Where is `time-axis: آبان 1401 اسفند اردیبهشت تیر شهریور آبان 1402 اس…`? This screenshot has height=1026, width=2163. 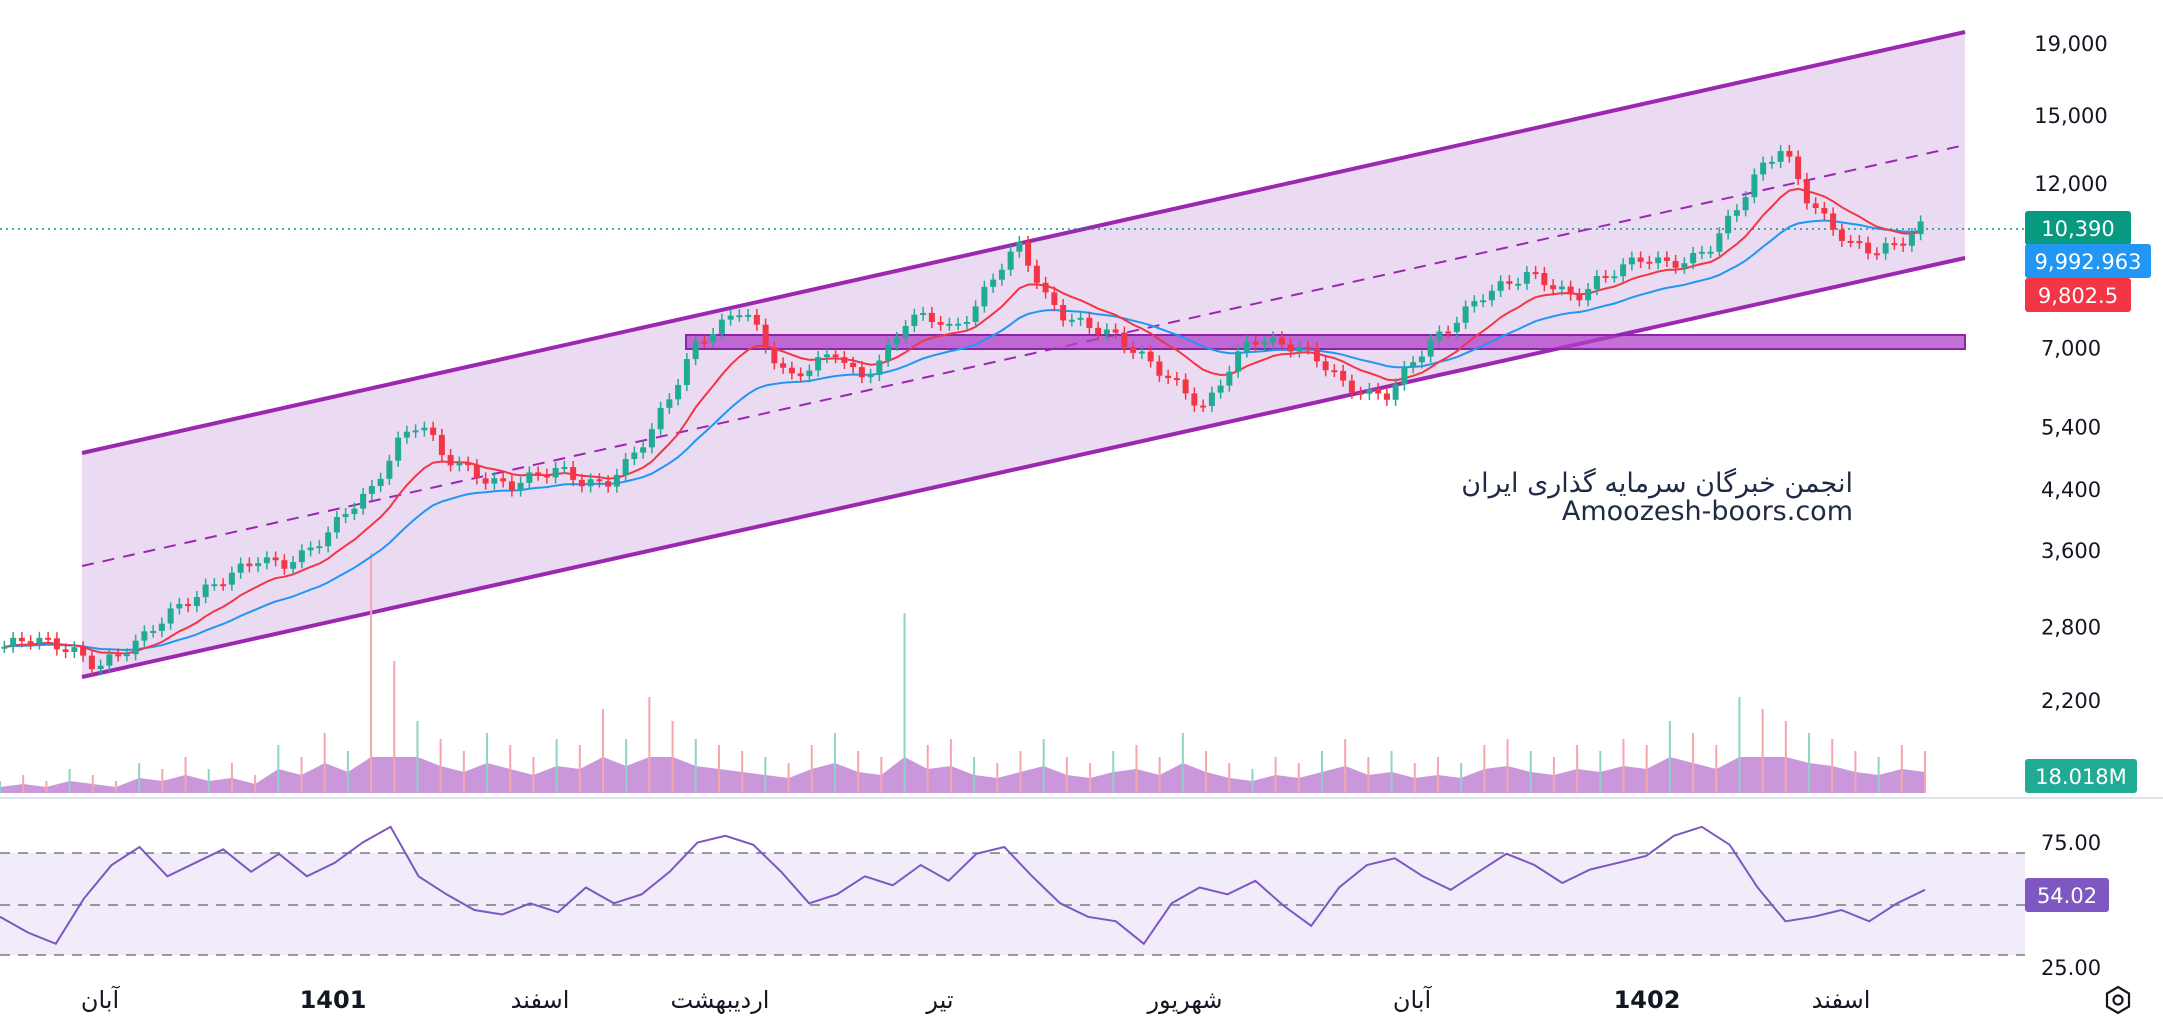 time-axis: آبان 1401 اسفند اردیبهشت تیر شهریور آبان 1402 اس… is located at coordinates (976, 999).